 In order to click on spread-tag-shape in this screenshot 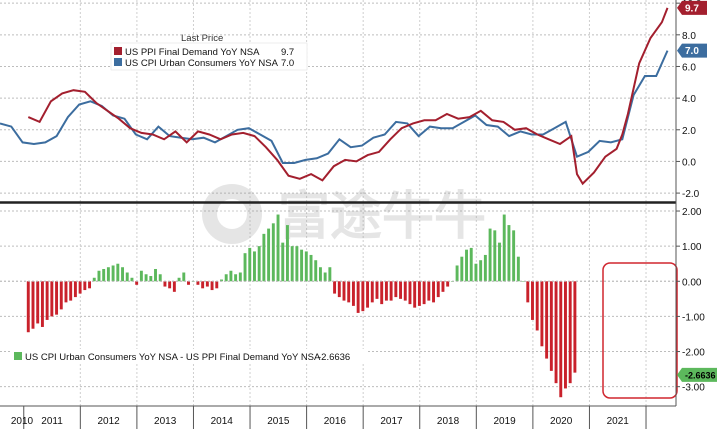, I will do `click(697, 374)`.